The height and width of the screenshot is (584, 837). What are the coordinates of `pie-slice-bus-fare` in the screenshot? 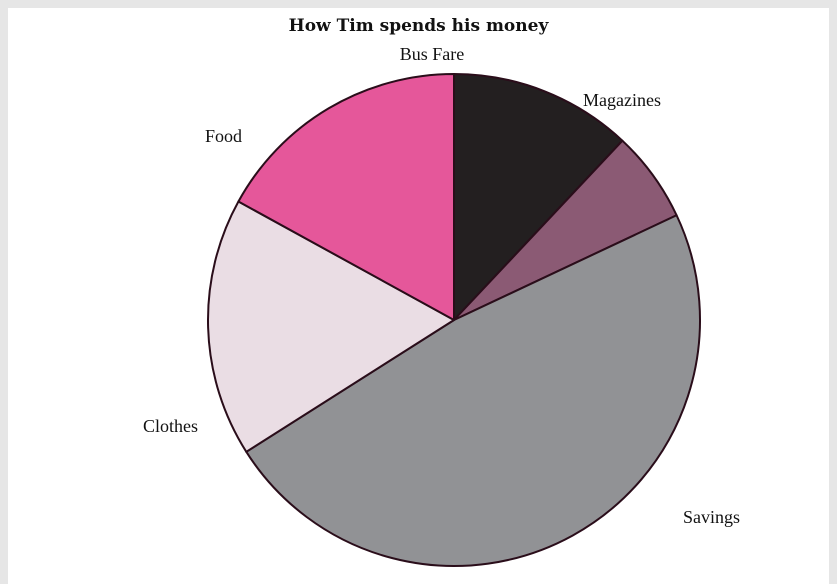 It's located at (538, 197).